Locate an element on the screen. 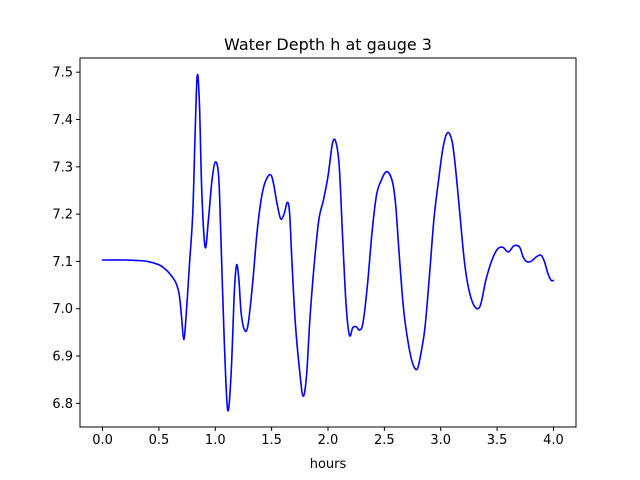  y-tick-label: 7.0 is located at coordinates (62, 309).